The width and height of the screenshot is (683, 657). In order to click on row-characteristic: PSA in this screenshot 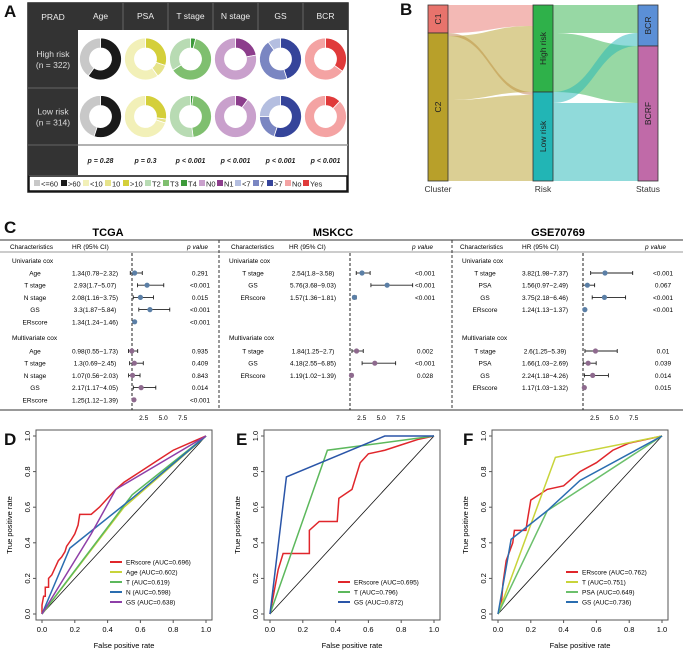, I will do `click(485, 364)`.